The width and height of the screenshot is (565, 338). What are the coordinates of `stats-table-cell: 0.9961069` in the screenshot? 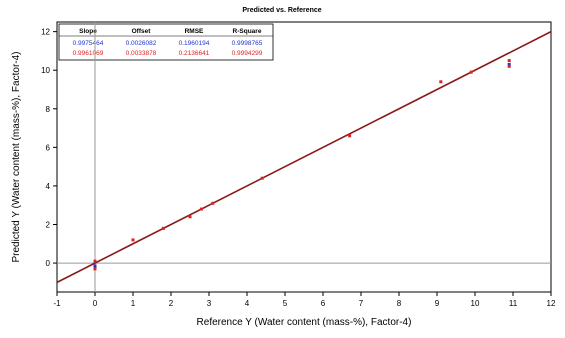 It's located at (88, 53).